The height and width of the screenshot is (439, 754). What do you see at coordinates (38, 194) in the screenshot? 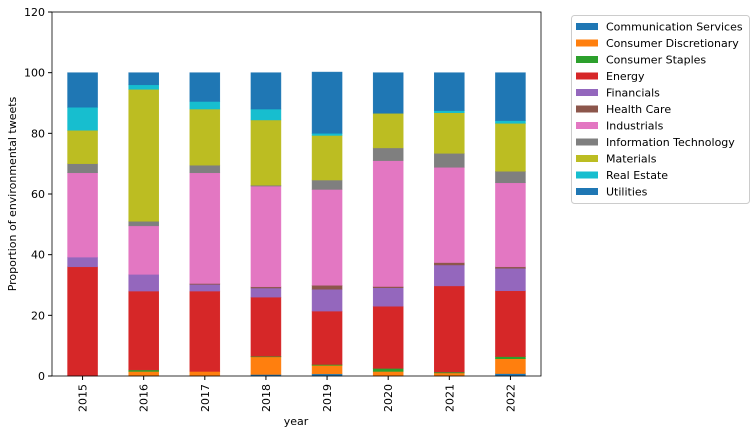
I see `y-tick-label: 60` at bounding box center [38, 194].